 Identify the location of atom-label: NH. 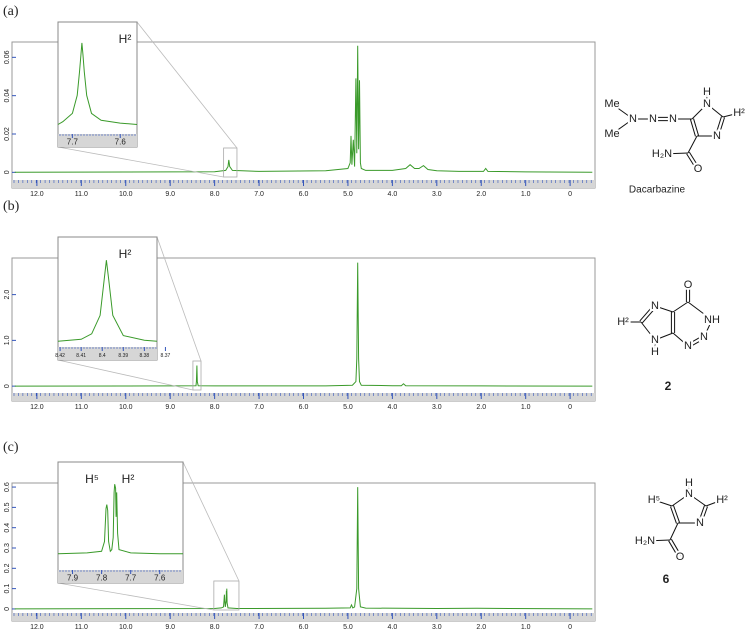
(712, 320).